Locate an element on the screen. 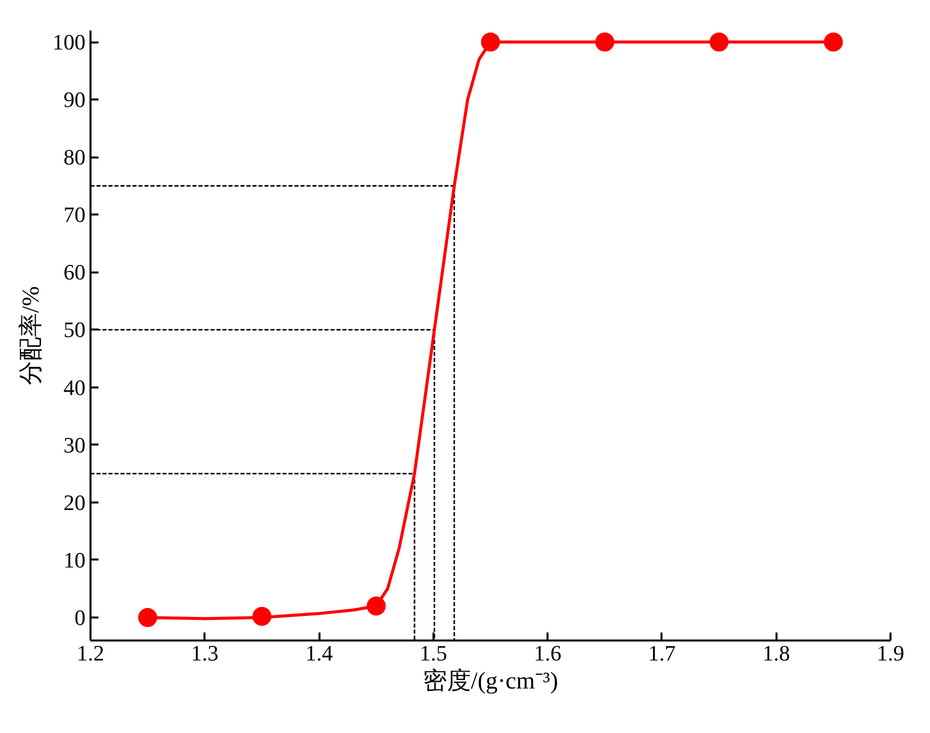 This screenshot has height=733, width=930. y-tick-label: 0 is located at coordinates (80, 617).